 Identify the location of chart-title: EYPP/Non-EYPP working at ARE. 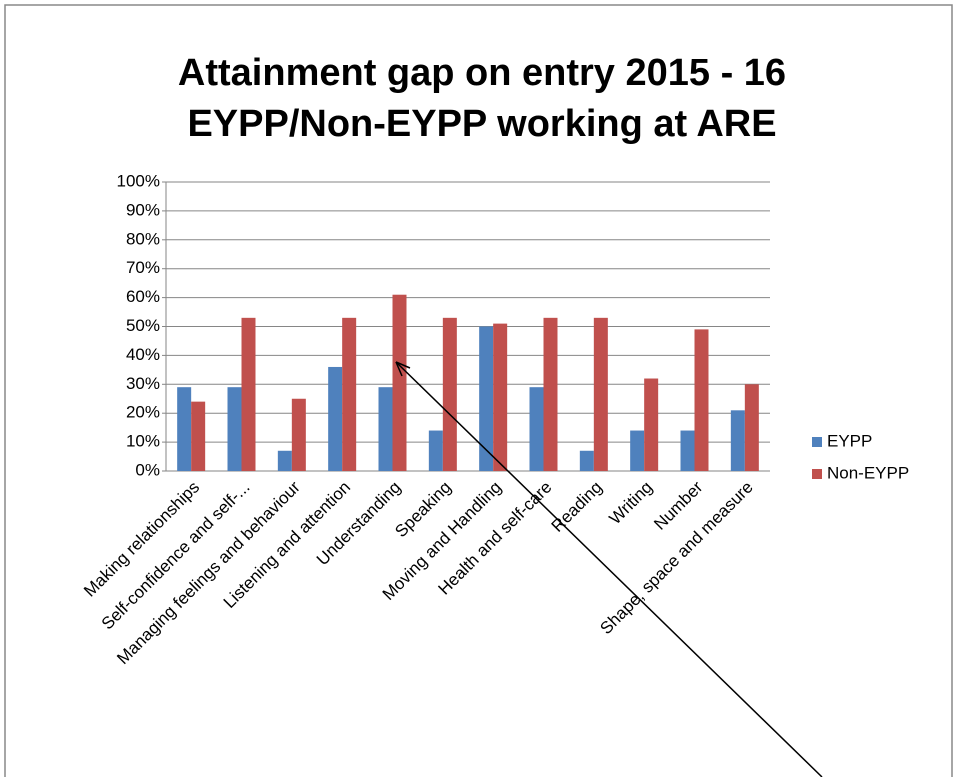
(481, 124).